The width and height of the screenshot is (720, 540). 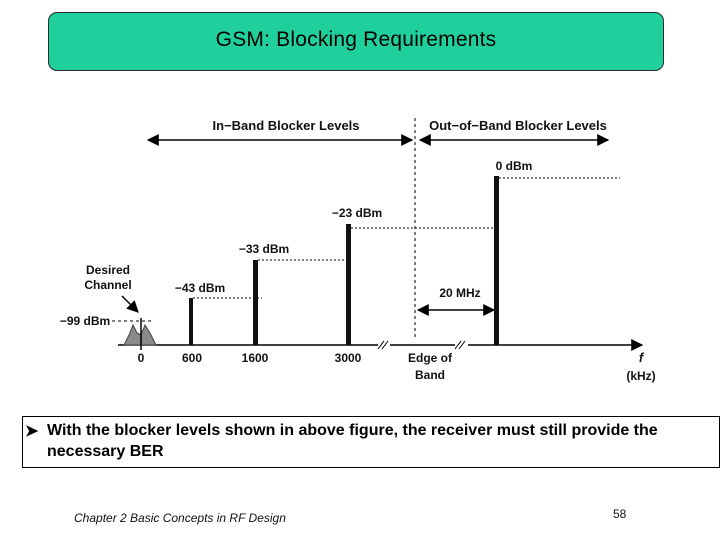 I want to click on tick-label-1600: 1600, so click(x=255, y=358).